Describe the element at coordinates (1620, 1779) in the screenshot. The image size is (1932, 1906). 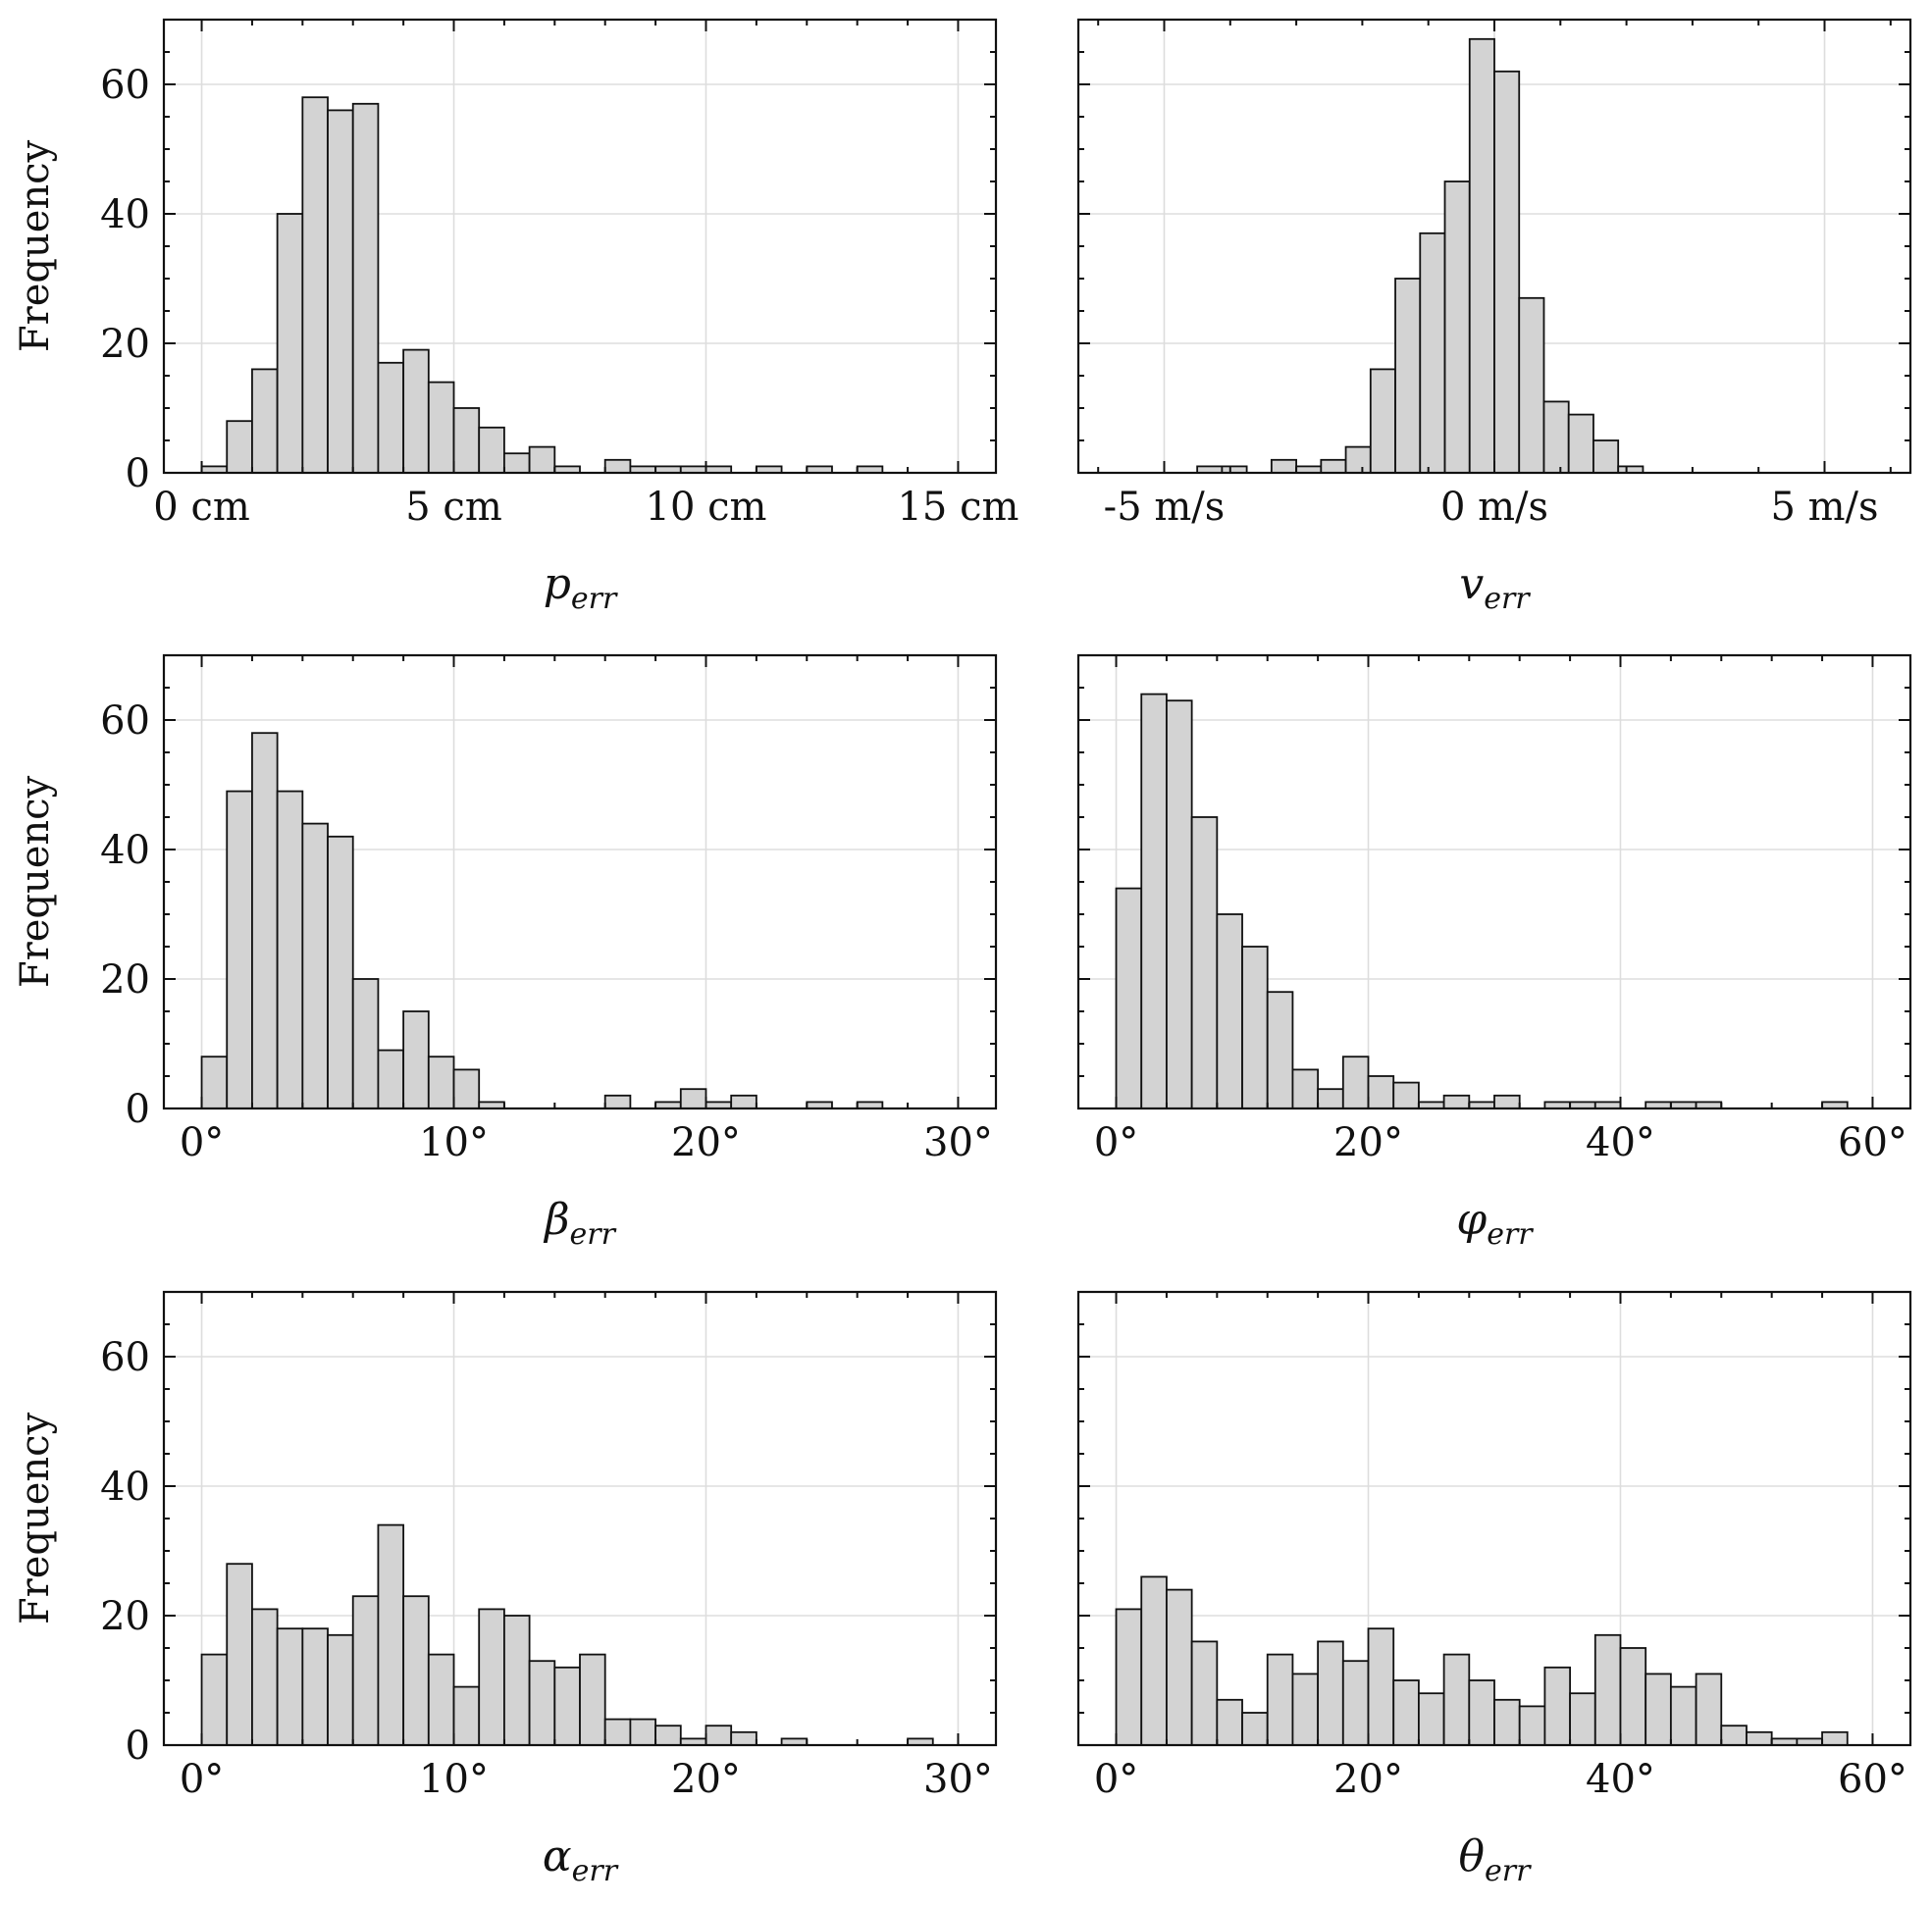
I see `x-tick-label: 40°` at that location.